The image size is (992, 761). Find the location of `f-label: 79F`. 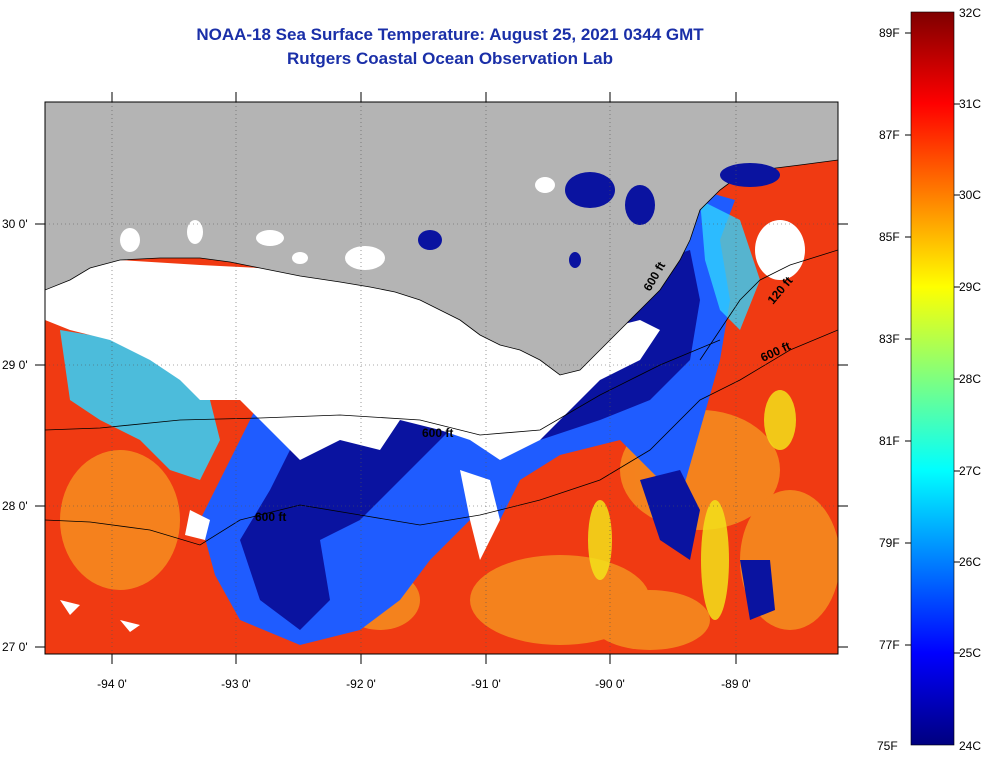

f-label: 79F is located at coordinates (889, 543).